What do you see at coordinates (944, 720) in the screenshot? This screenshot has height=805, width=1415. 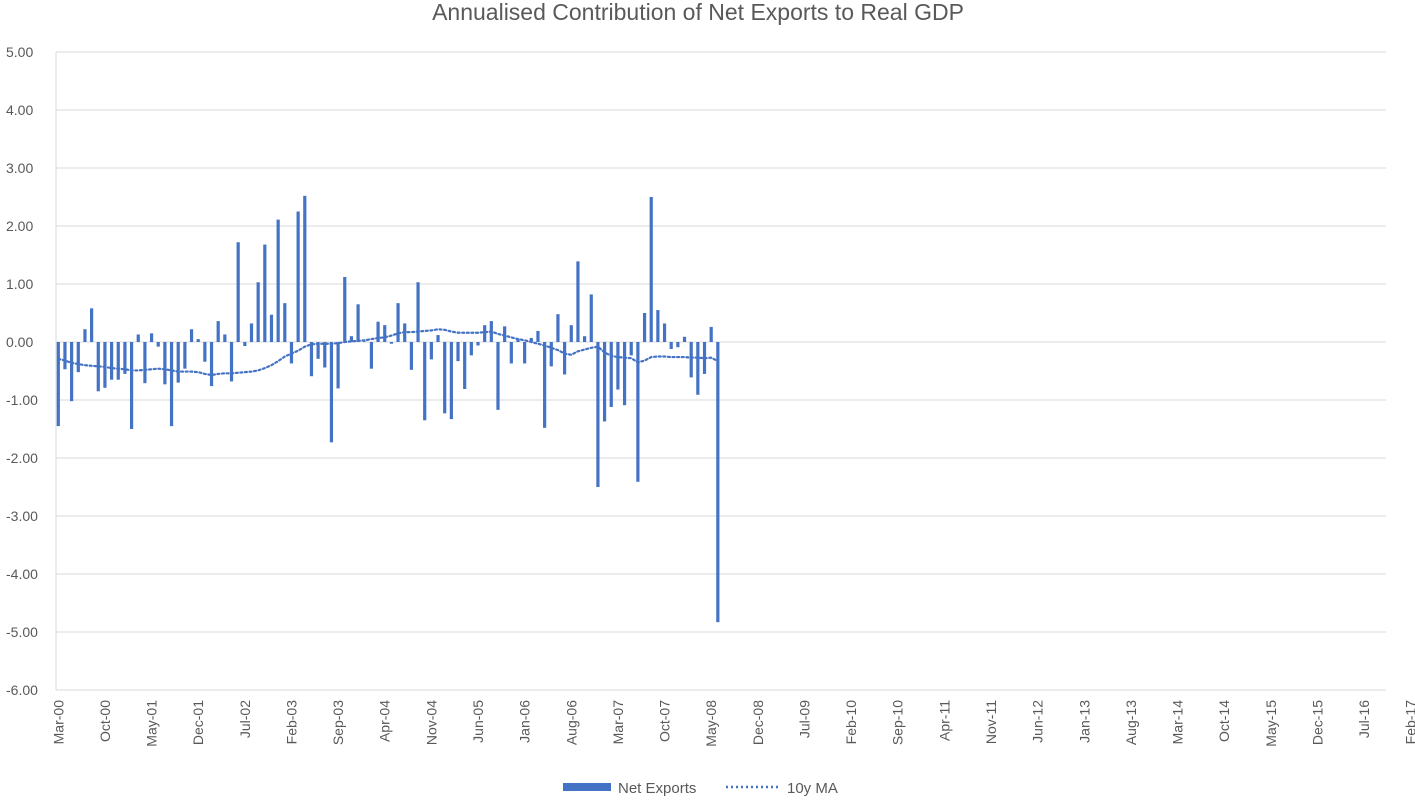 I see `x-tick-label: Apr-11` at bounding box center [944, 720].